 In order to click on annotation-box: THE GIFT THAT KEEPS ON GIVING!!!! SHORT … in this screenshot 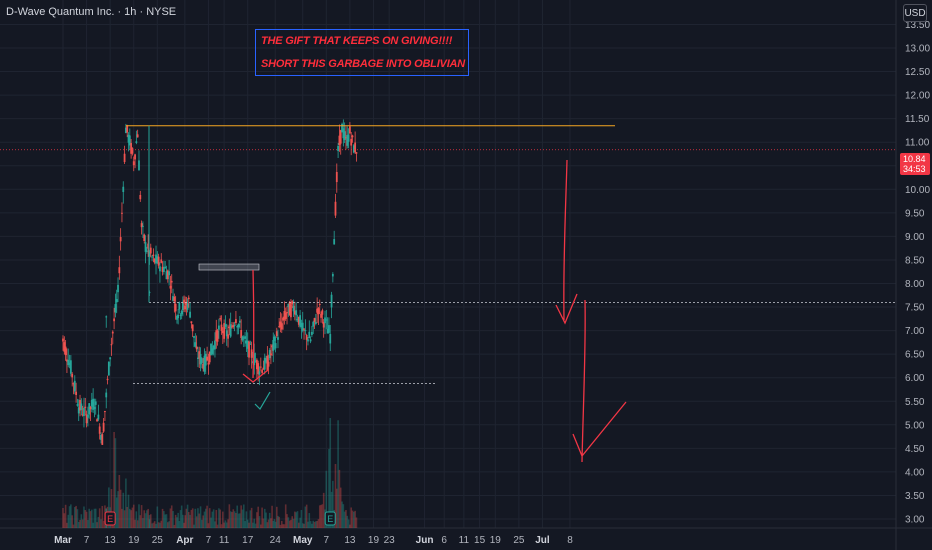, I will do `click(362, 52)`.